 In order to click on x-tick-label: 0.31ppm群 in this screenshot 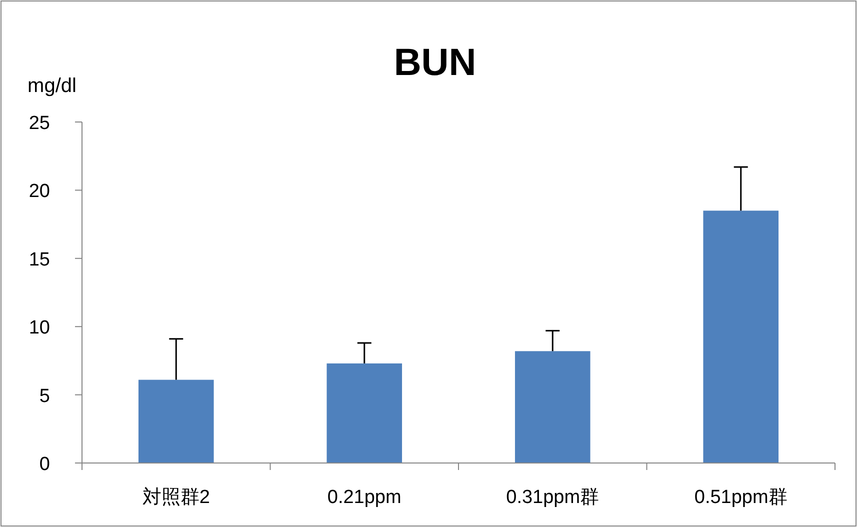, I will do `click(553, 497)`.